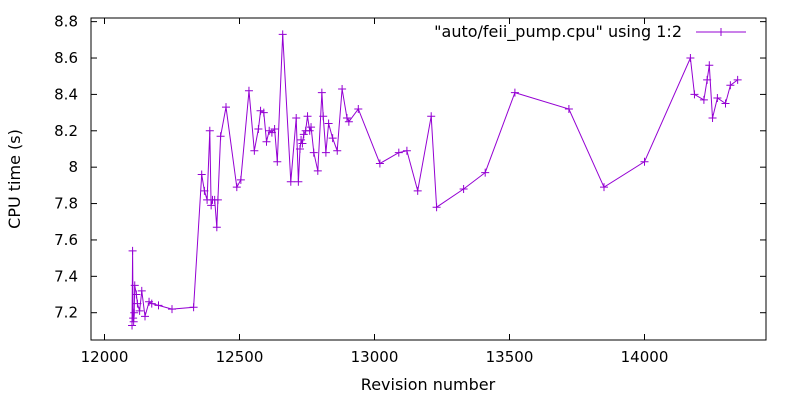 The image size is (800, 400). What do you see at coordinates (66, 131) in the screenshot?
I see `y-tick-label: 8.2` at bounding box center [66, 131].